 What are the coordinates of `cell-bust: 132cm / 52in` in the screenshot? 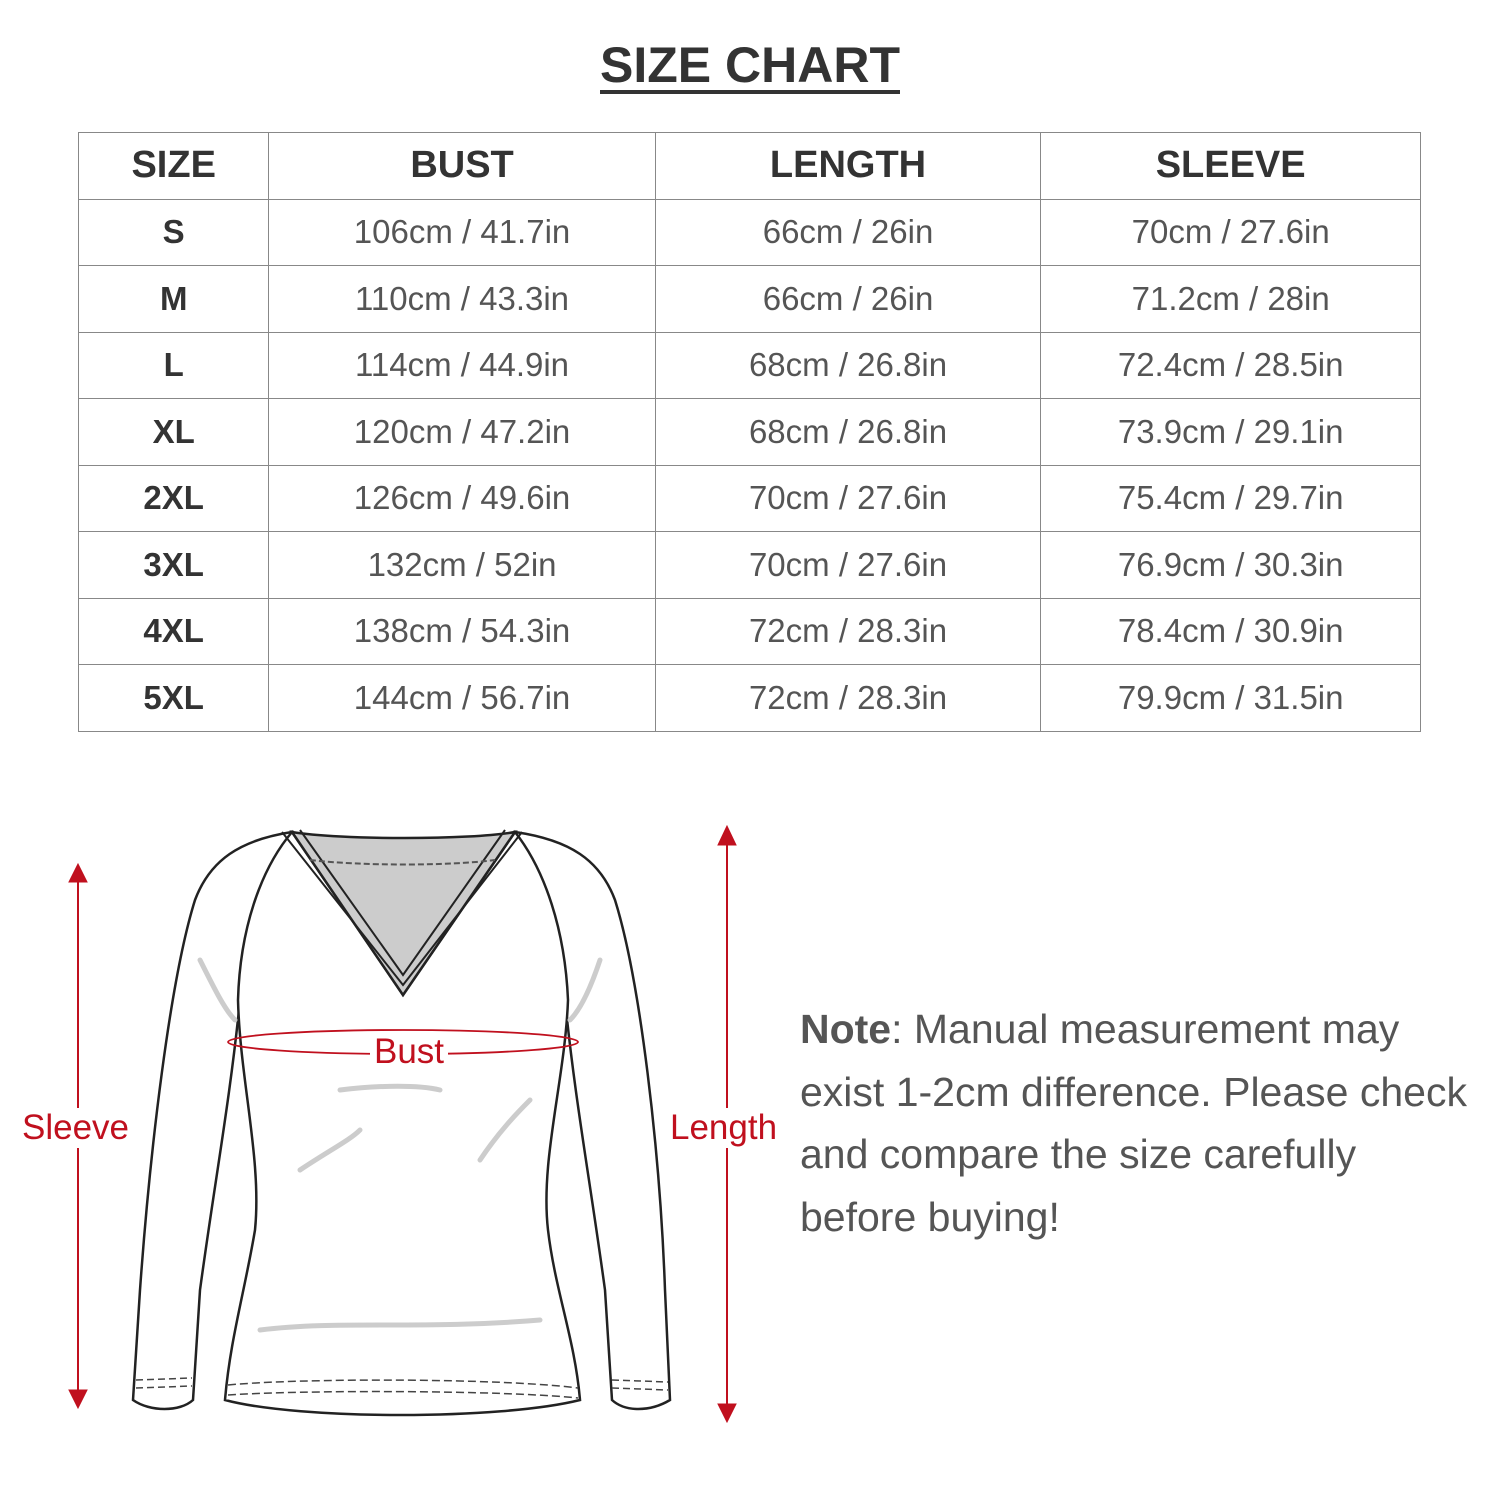 It's located at (462, 565).